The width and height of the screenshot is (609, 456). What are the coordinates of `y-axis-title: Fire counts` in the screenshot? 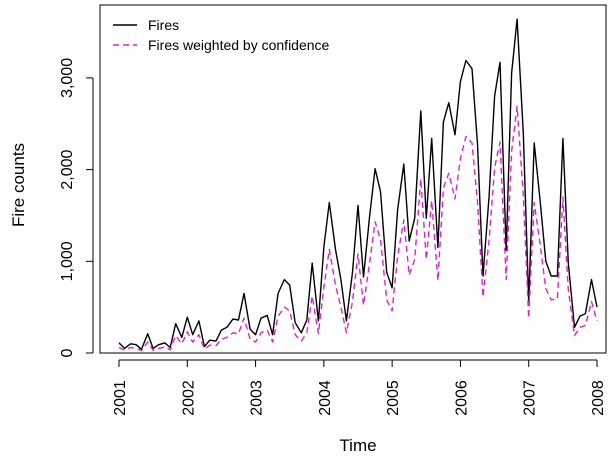 It's located at (18, 185).